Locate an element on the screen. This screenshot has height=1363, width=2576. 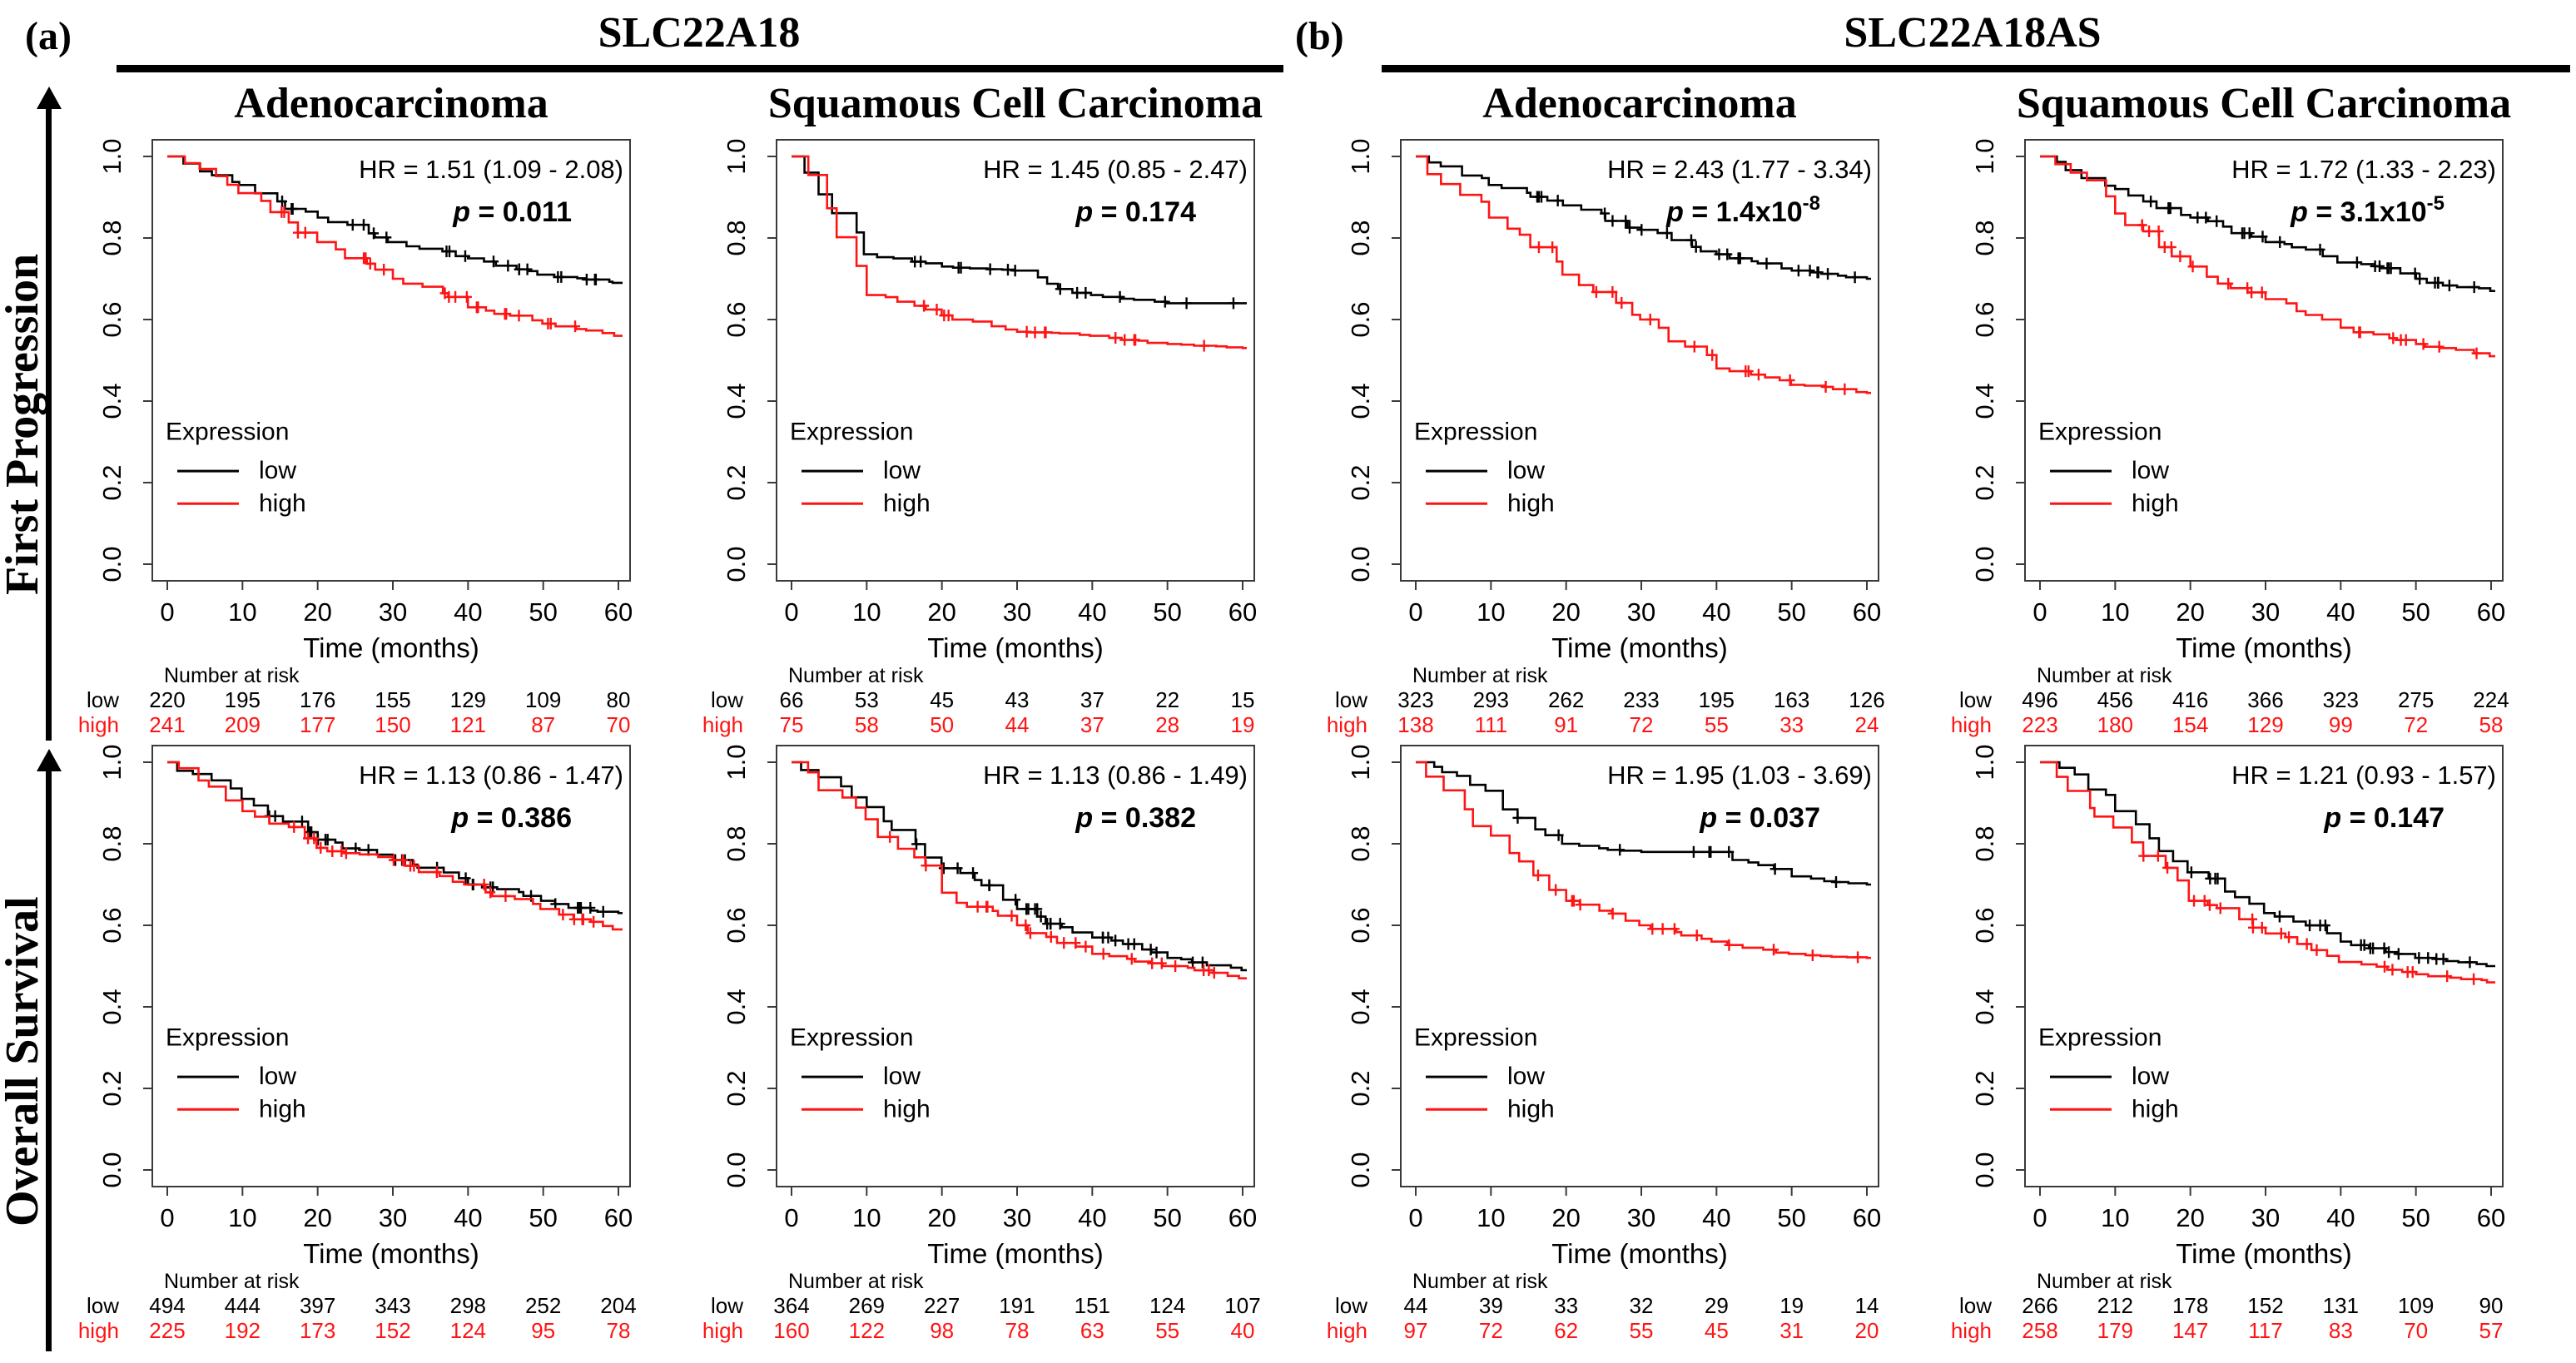
panel-title: Adenocarcinoma is located at coordinates (391, 104).